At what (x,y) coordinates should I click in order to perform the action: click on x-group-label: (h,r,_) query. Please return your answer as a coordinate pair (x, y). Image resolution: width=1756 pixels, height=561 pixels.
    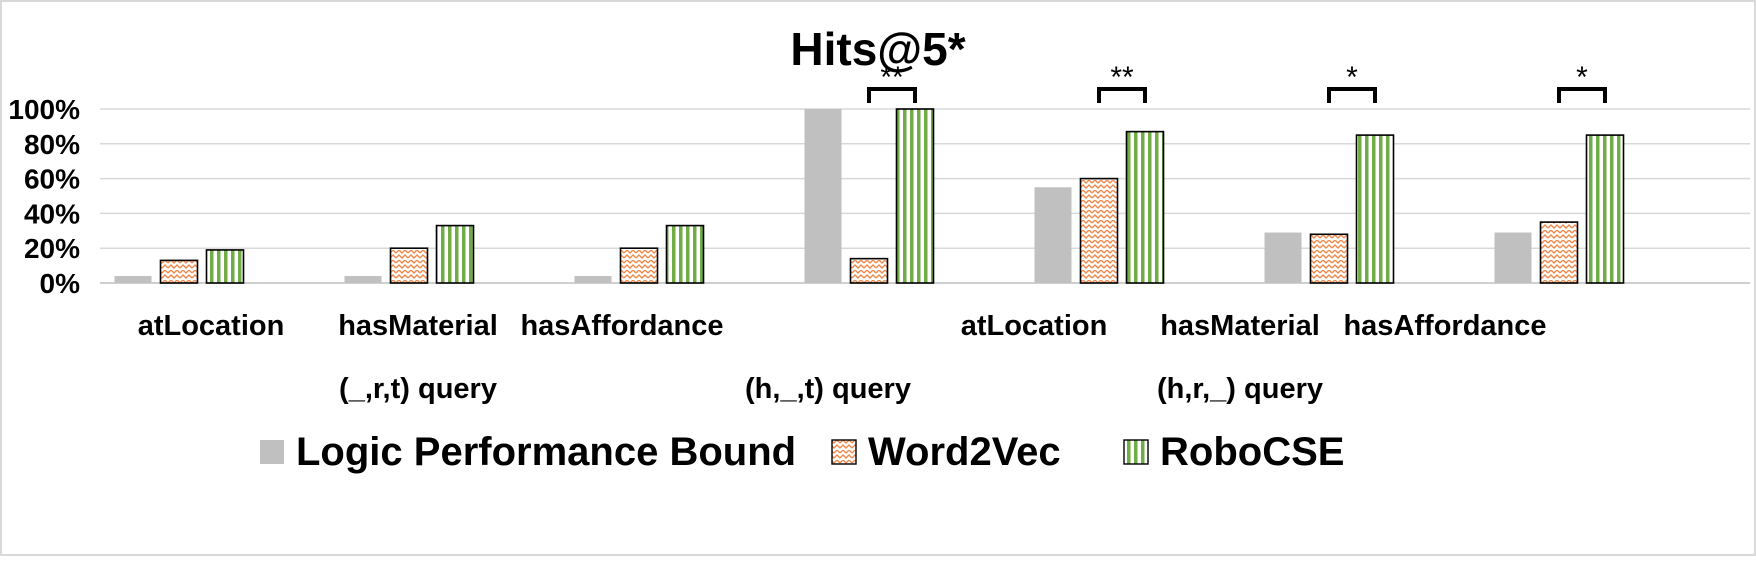
    Looking at the image, I should click on (1240, 389).